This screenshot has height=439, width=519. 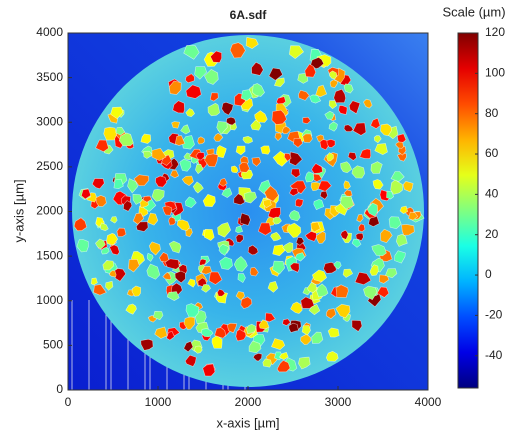 I want to click on y-tick-label: 3500, so click(x=49, y=77).